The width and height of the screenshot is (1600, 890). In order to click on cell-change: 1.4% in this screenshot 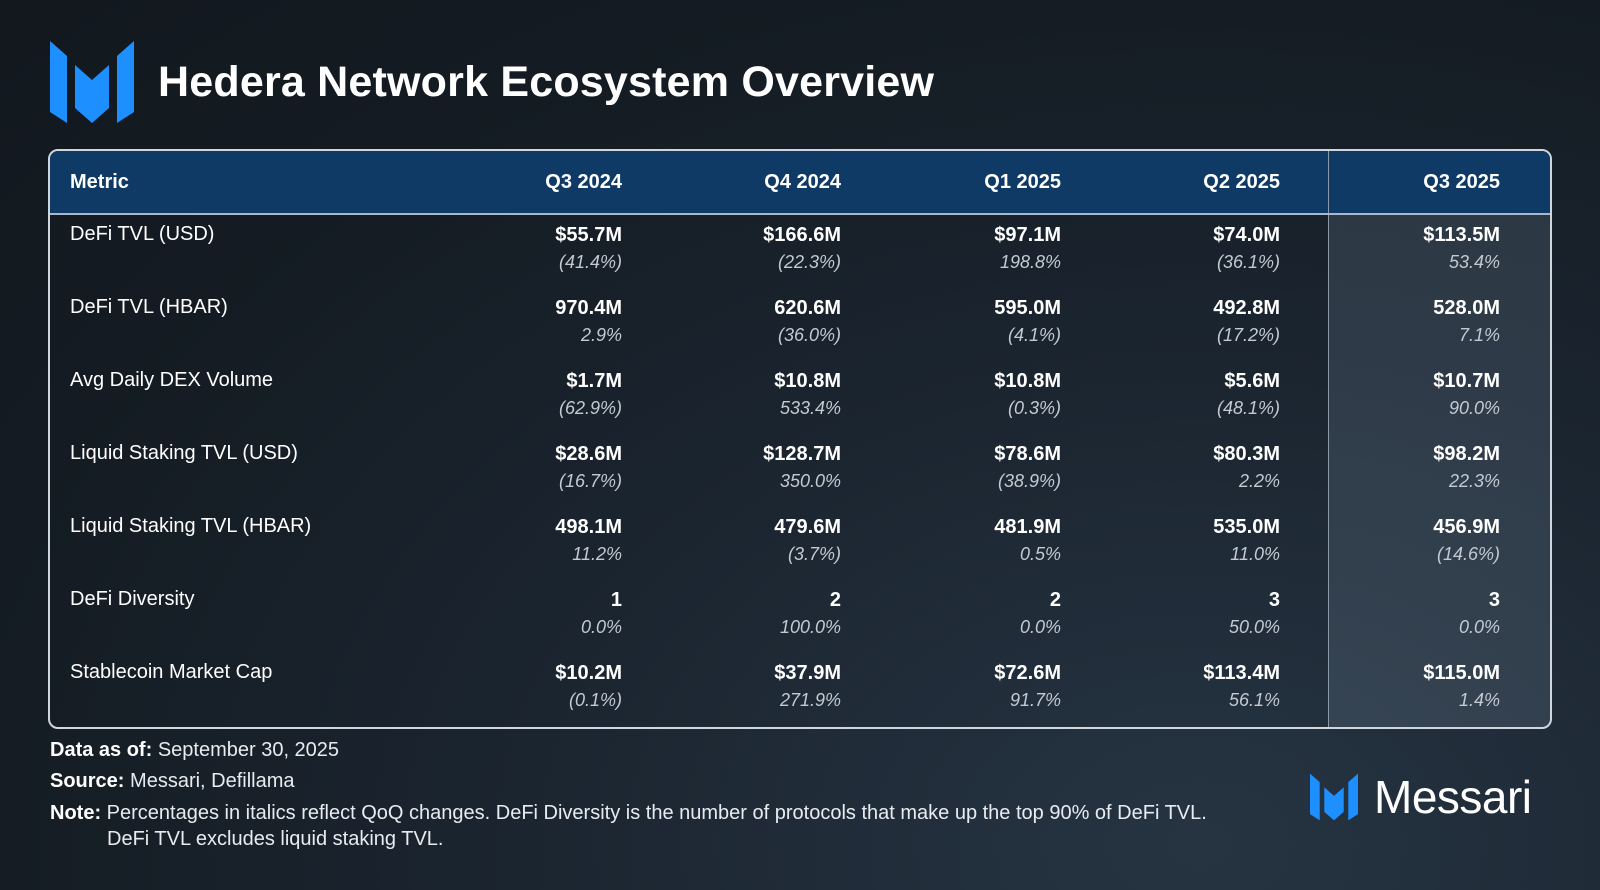, I will do `click(1479, 700)`.